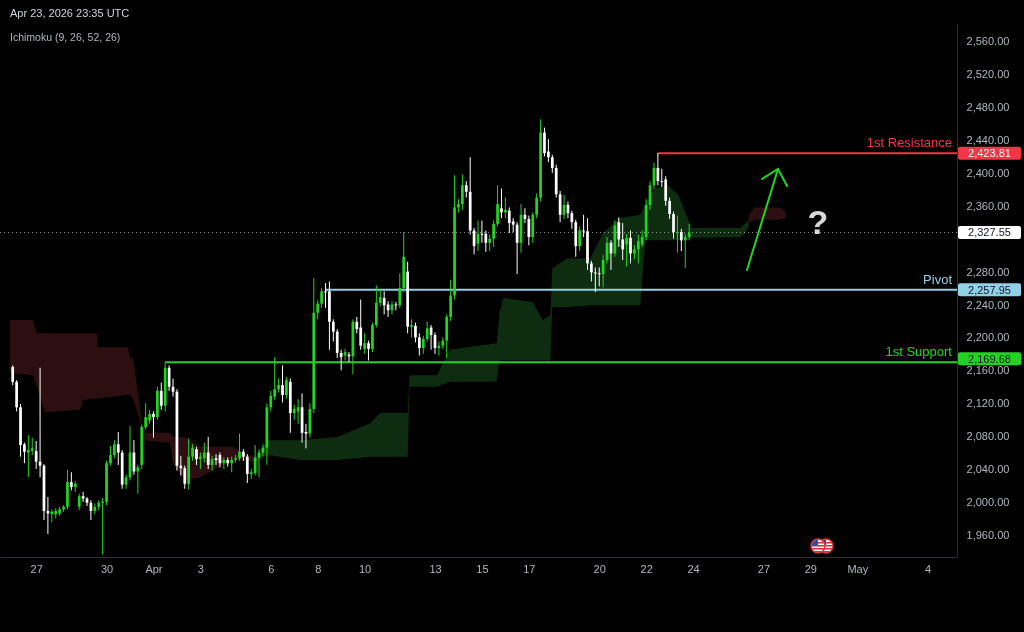  I want to click on x-tick-label: 27, so click(36, 568).